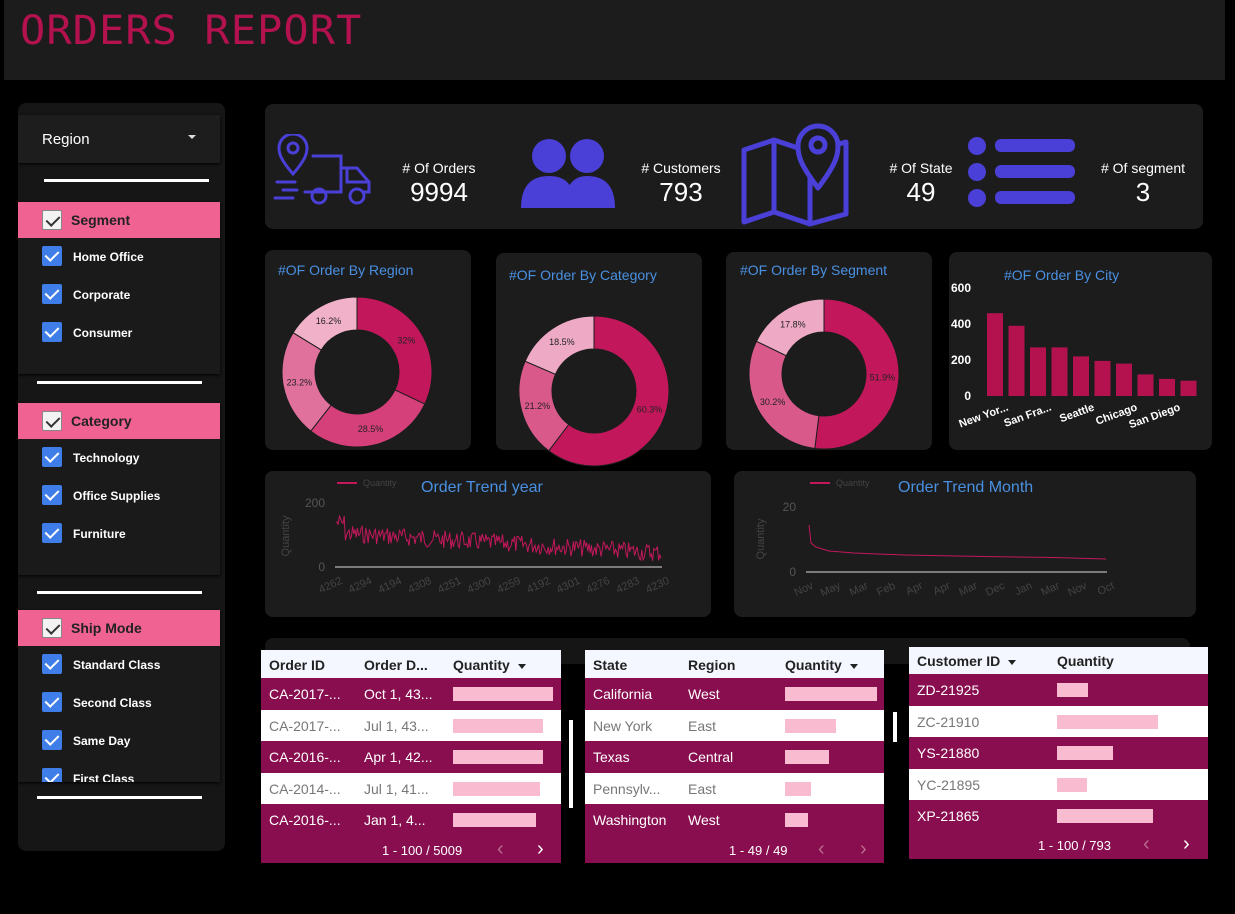  What do you see at coordinates (297, 665) in the screenshot?
I see `column-header: Order ID` at bounding box center [297, 665].